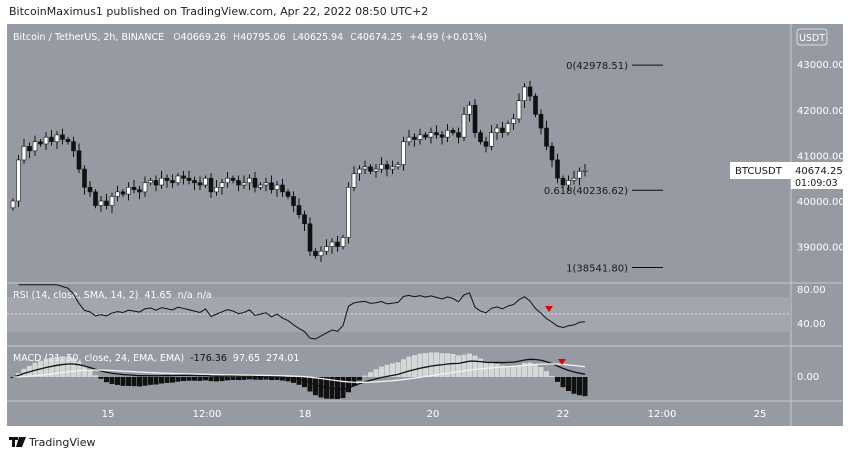 The image size is (850, 457). I want to click on low-value: 40625.94, so click(320, 37).